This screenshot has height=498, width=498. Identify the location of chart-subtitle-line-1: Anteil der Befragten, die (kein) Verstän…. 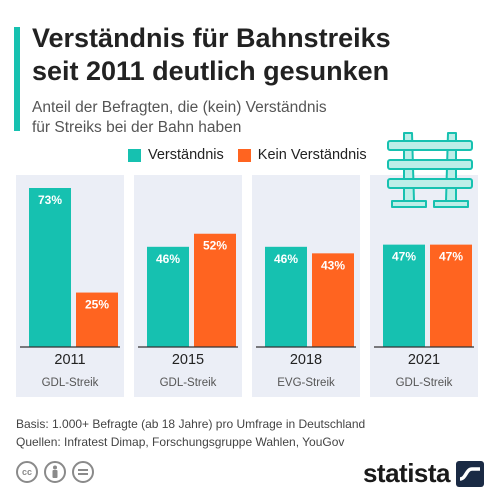
(179, 107).